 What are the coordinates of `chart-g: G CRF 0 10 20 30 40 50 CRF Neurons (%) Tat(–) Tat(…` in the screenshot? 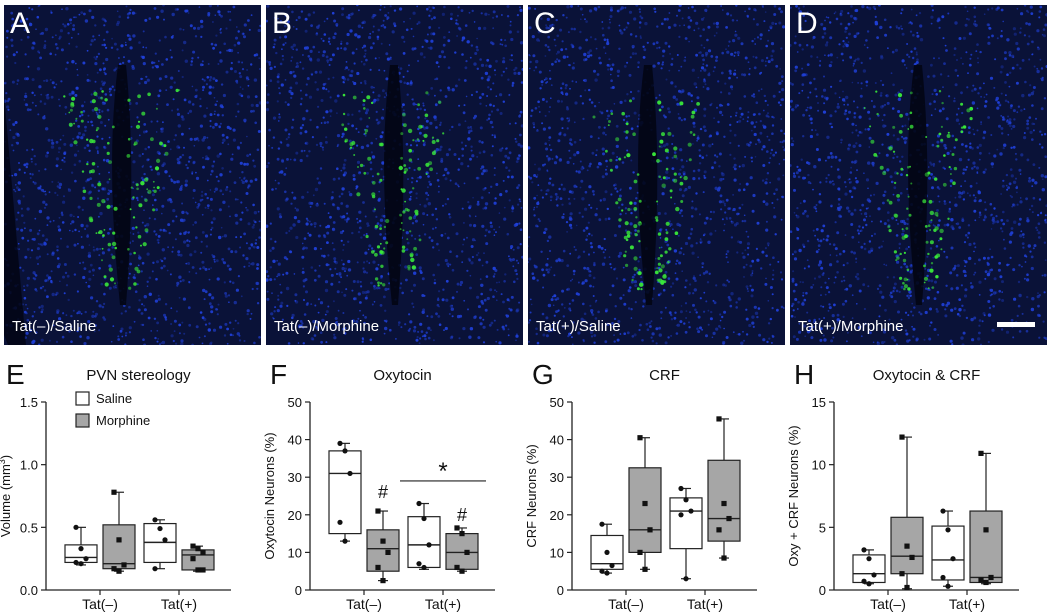 It's located at (640, 485).